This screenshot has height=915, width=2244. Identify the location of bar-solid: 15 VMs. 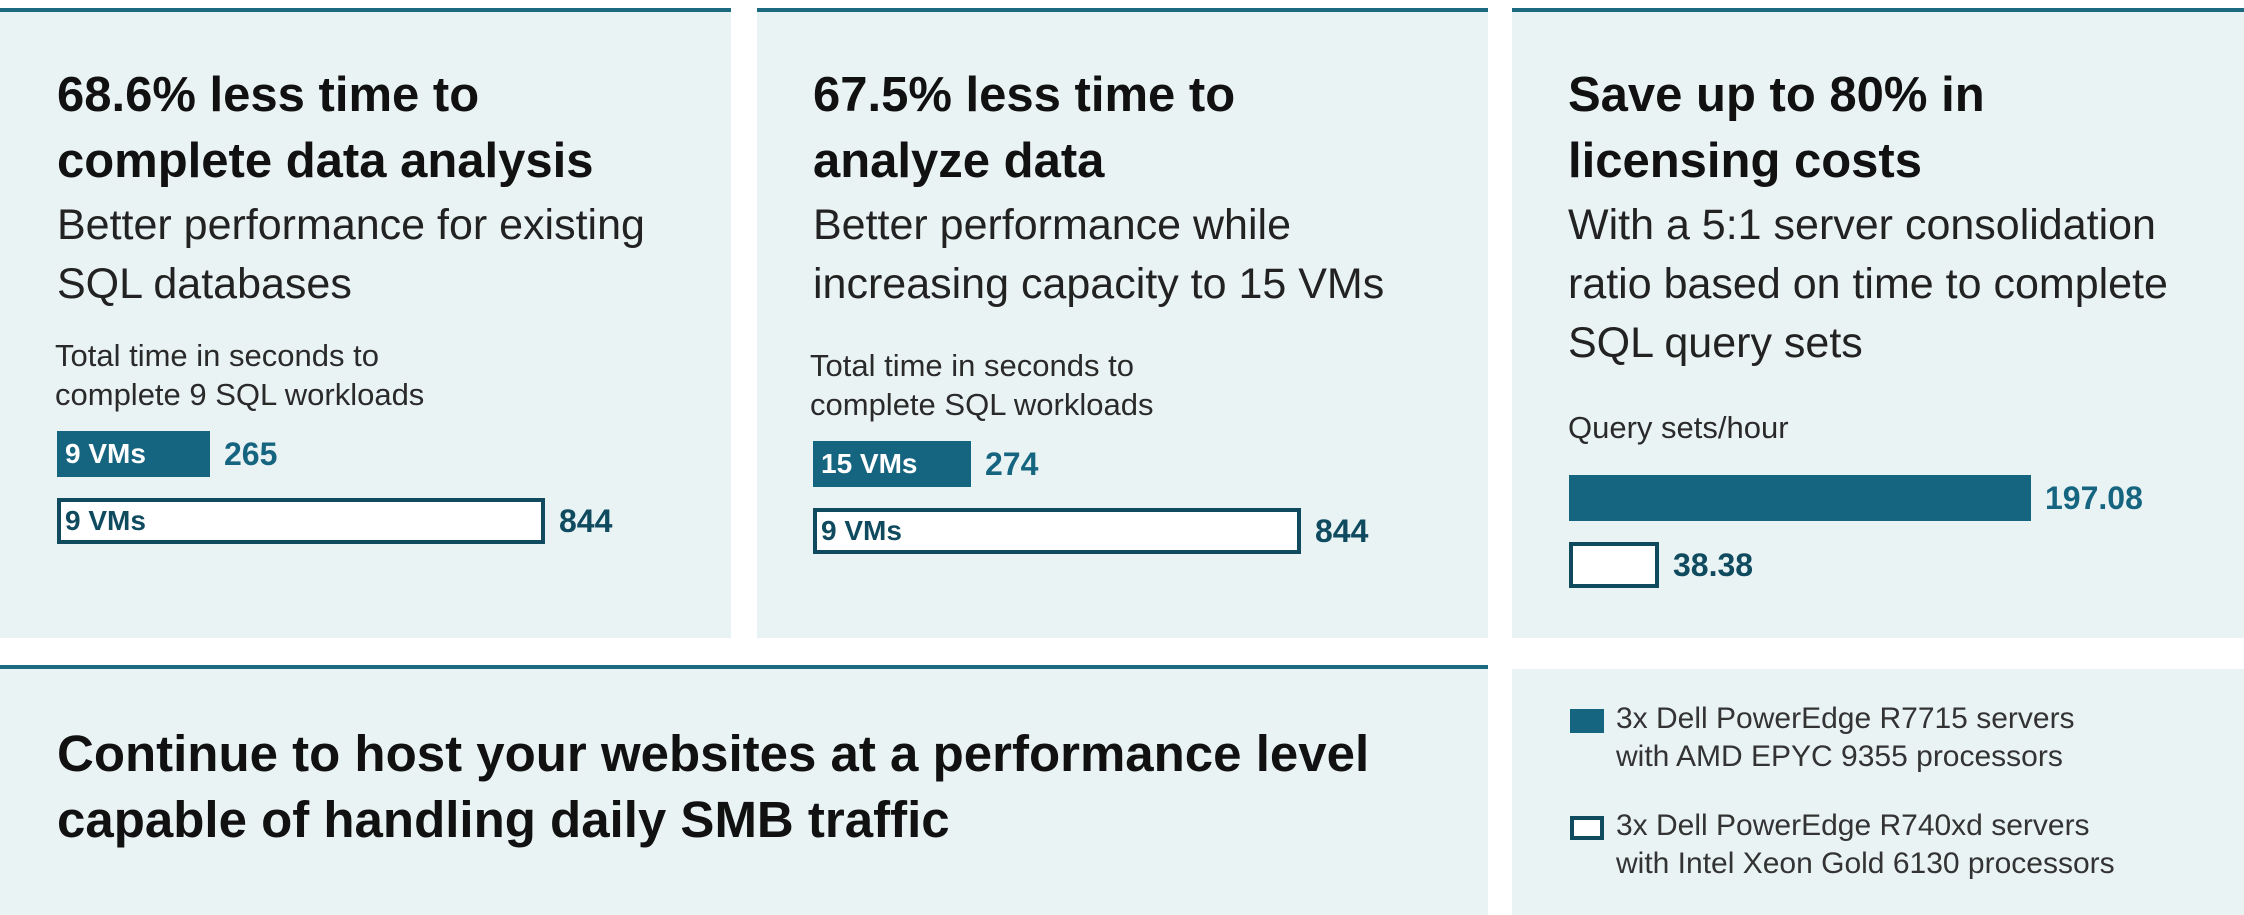
(892, 464).